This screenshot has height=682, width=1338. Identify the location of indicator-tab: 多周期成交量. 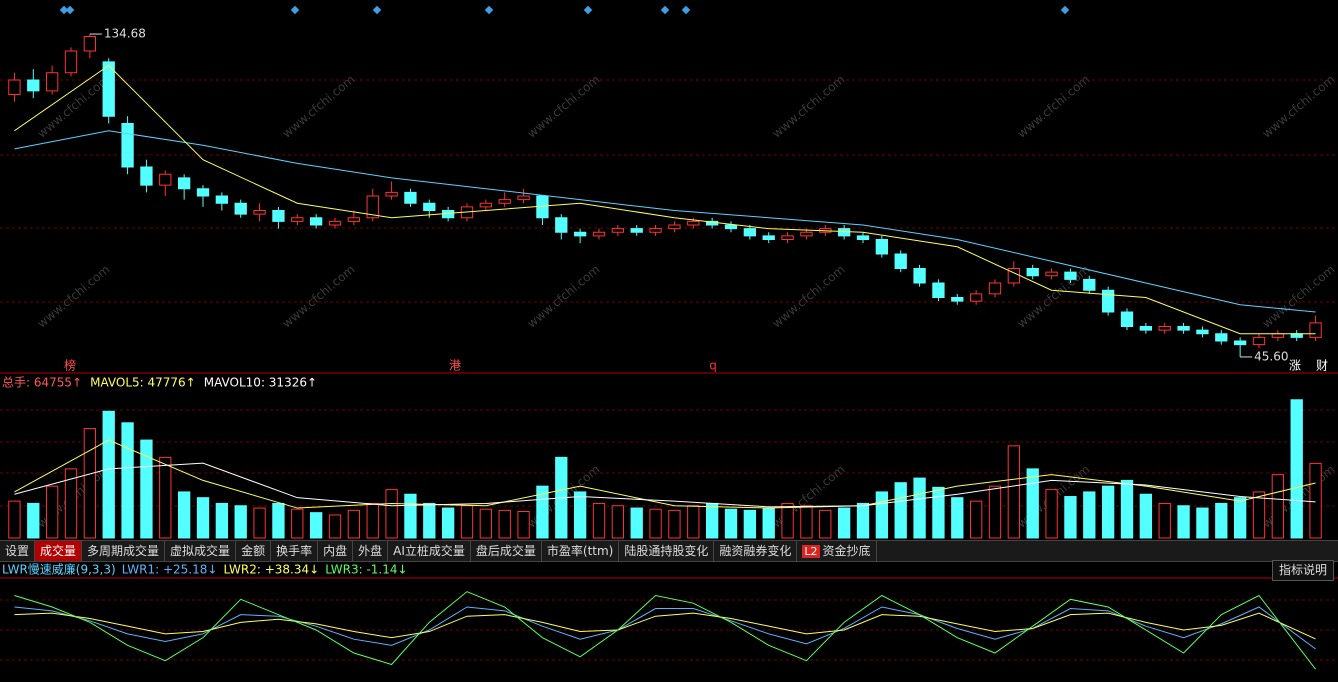
(124, 551).